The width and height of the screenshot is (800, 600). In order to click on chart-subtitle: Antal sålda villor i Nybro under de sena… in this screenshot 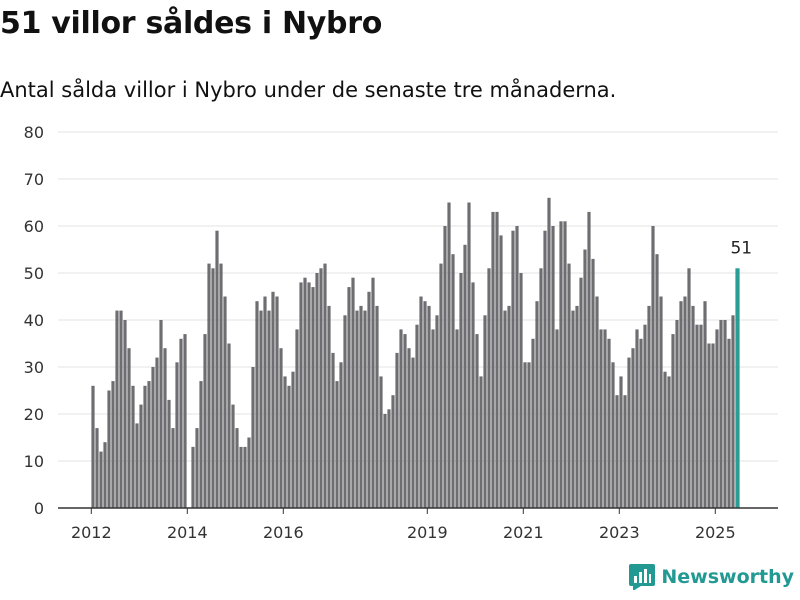, I will do `click(308, 90)`.